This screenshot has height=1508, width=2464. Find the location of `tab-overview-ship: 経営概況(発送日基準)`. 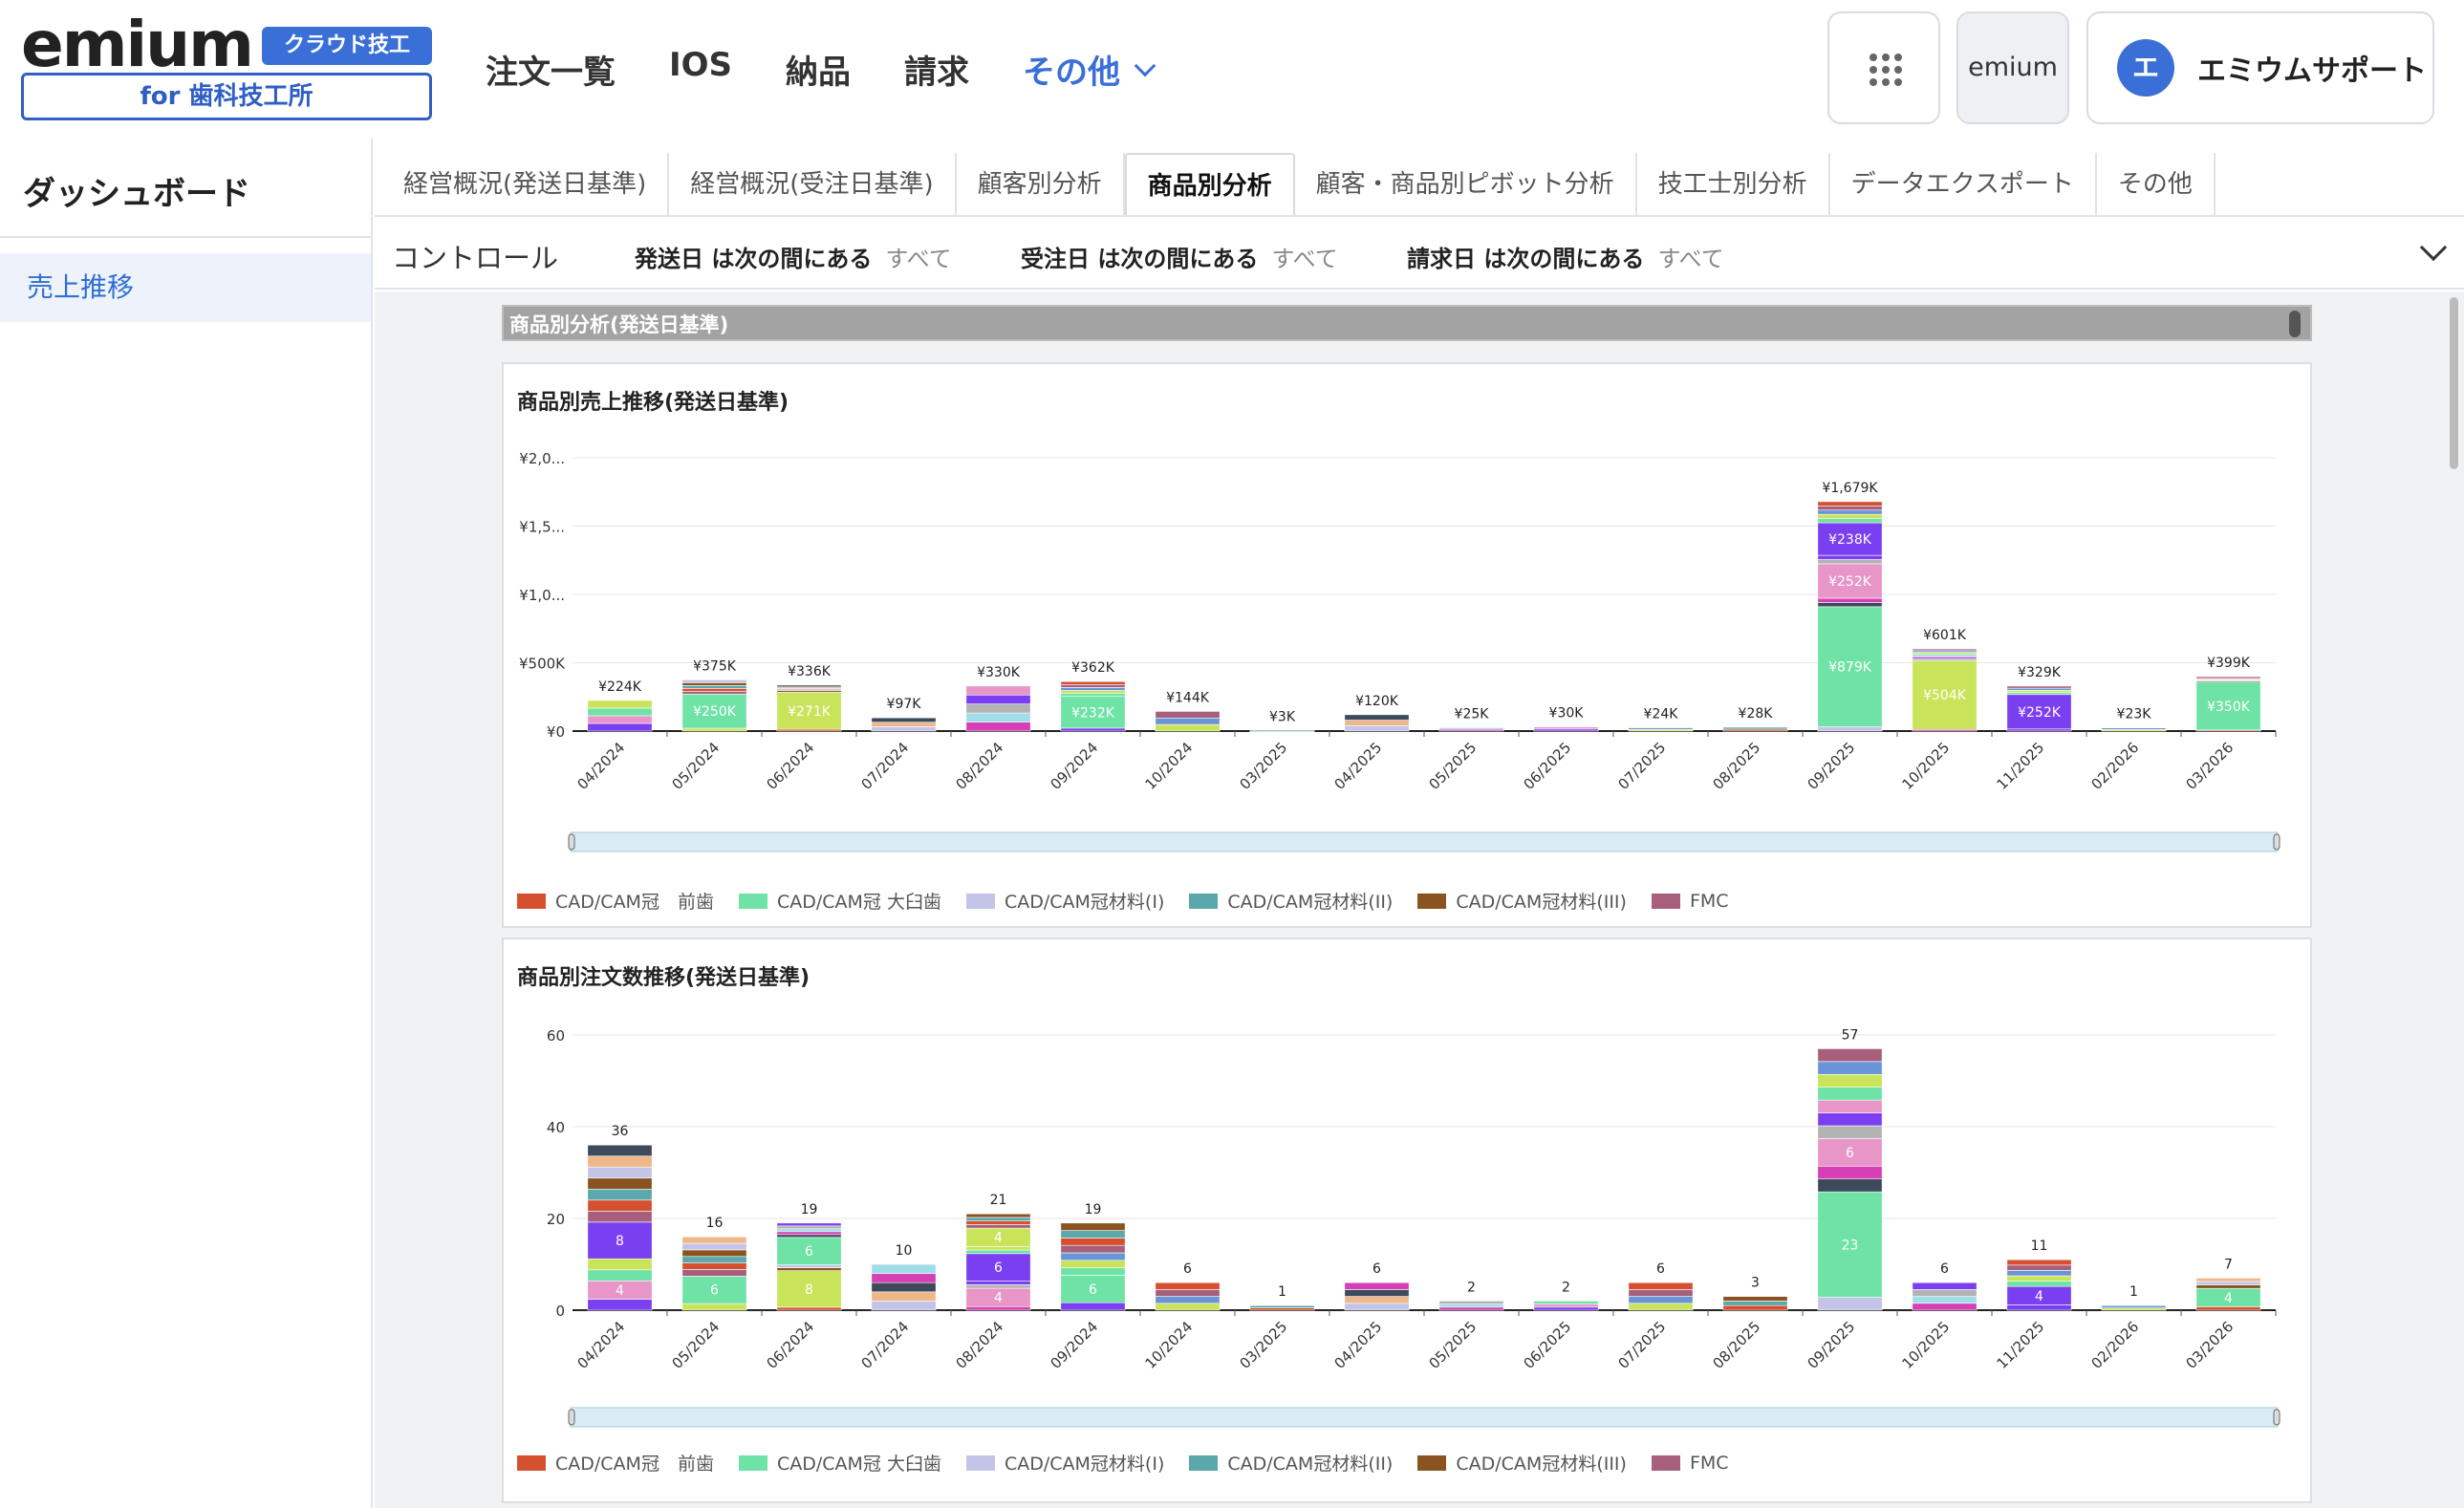

tab-overview-ship: 経営概況(発送日基準) is located at coordinates (526, 184).